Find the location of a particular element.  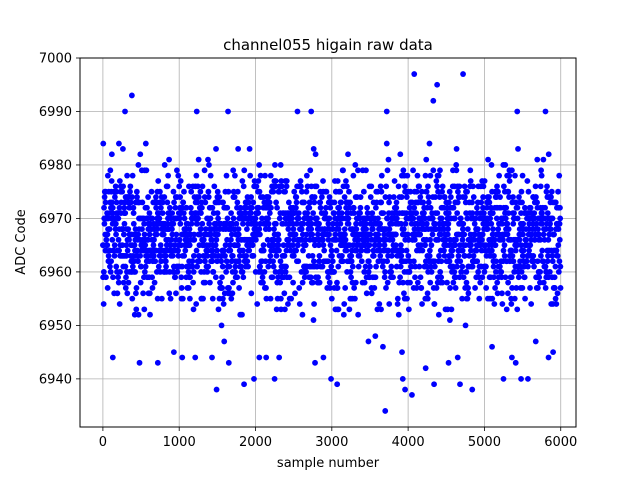

y-tick-label: 6980 is located at coordinates (55, 165).